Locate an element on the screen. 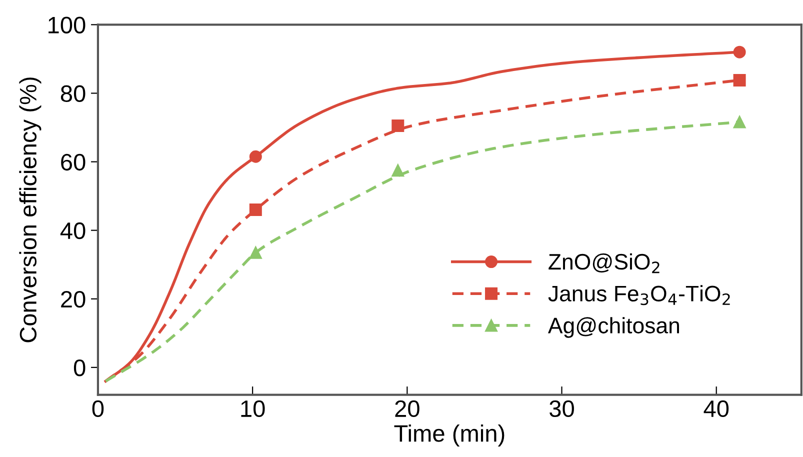 The width and height of the screenshot is (803, 457). legend-label: Ag@chitosan is located at coordinates (613, 327).